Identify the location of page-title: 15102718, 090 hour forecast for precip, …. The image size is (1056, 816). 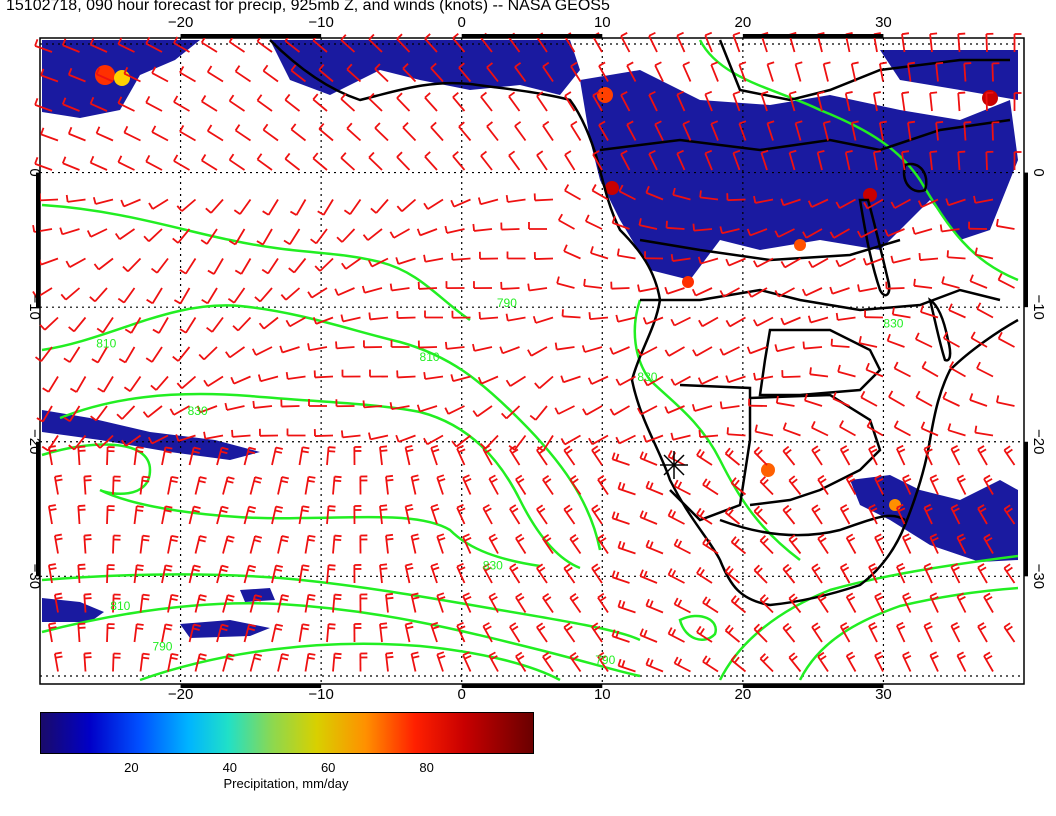
(308, 7).